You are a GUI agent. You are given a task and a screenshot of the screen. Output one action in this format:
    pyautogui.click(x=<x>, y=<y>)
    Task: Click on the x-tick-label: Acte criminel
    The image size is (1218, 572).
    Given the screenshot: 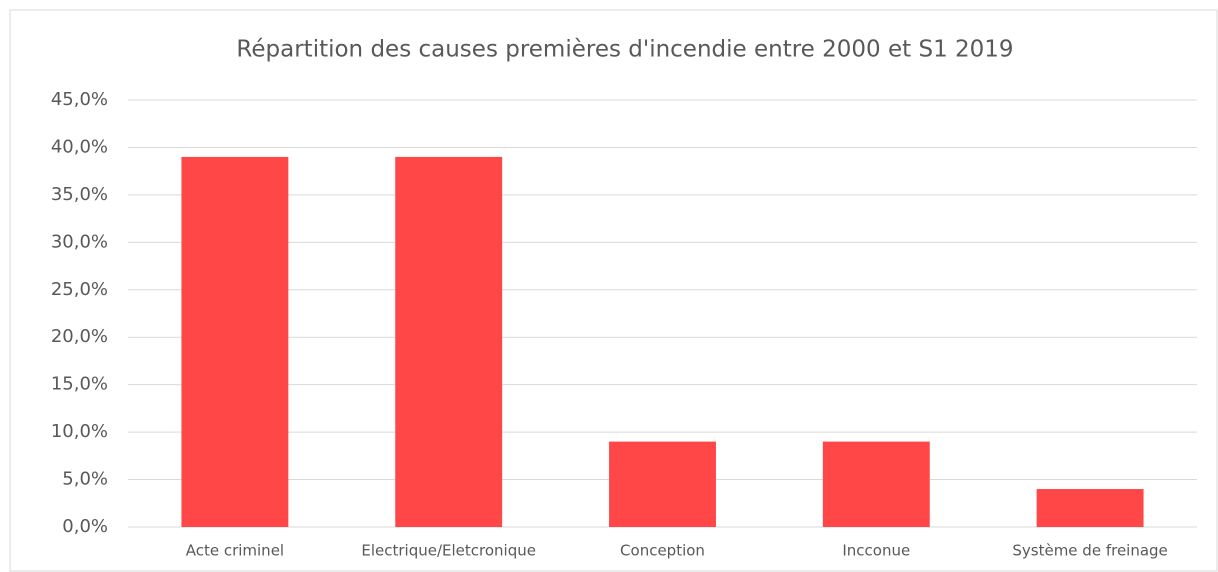 What is the action you would take?
    pyautogui.click(x=235, y=551)
    